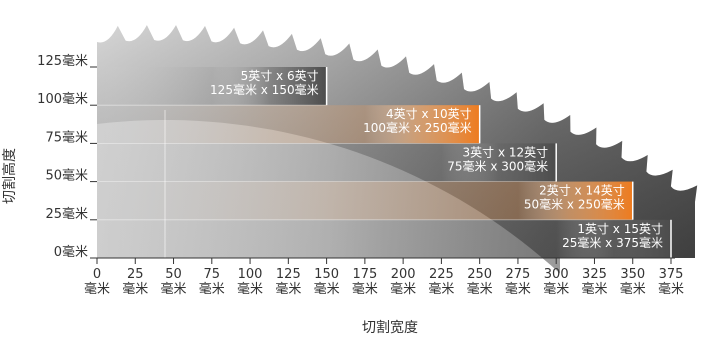 The height and width of the screenshot is (343, 704). I want to click on bar-label-mm: 25毫米 x 375毫米, so click(612, 242).